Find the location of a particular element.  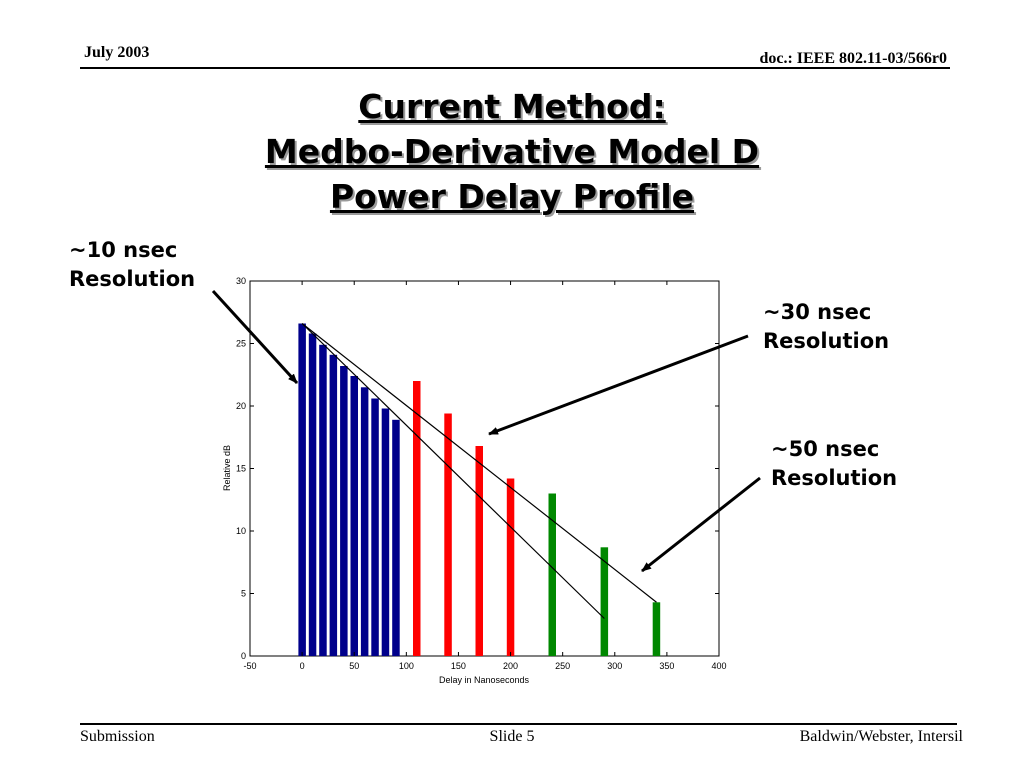

x-tick-label: 150 is located at coordinates (458, 666).